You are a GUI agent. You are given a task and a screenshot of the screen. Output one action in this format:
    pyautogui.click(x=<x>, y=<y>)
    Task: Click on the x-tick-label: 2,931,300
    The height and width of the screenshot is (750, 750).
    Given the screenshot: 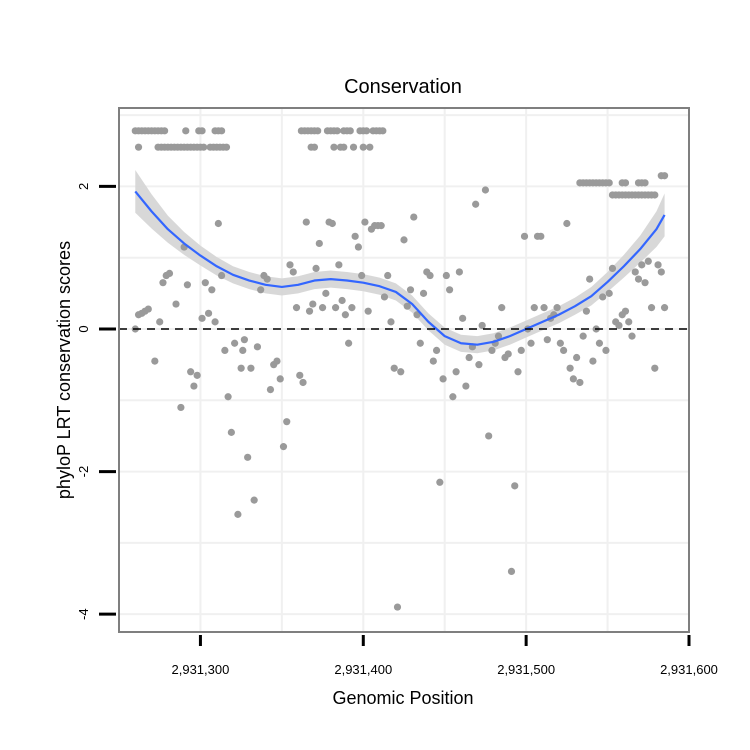 What is the action you would take?
    pyautogui.click(x=201, y=669)
    